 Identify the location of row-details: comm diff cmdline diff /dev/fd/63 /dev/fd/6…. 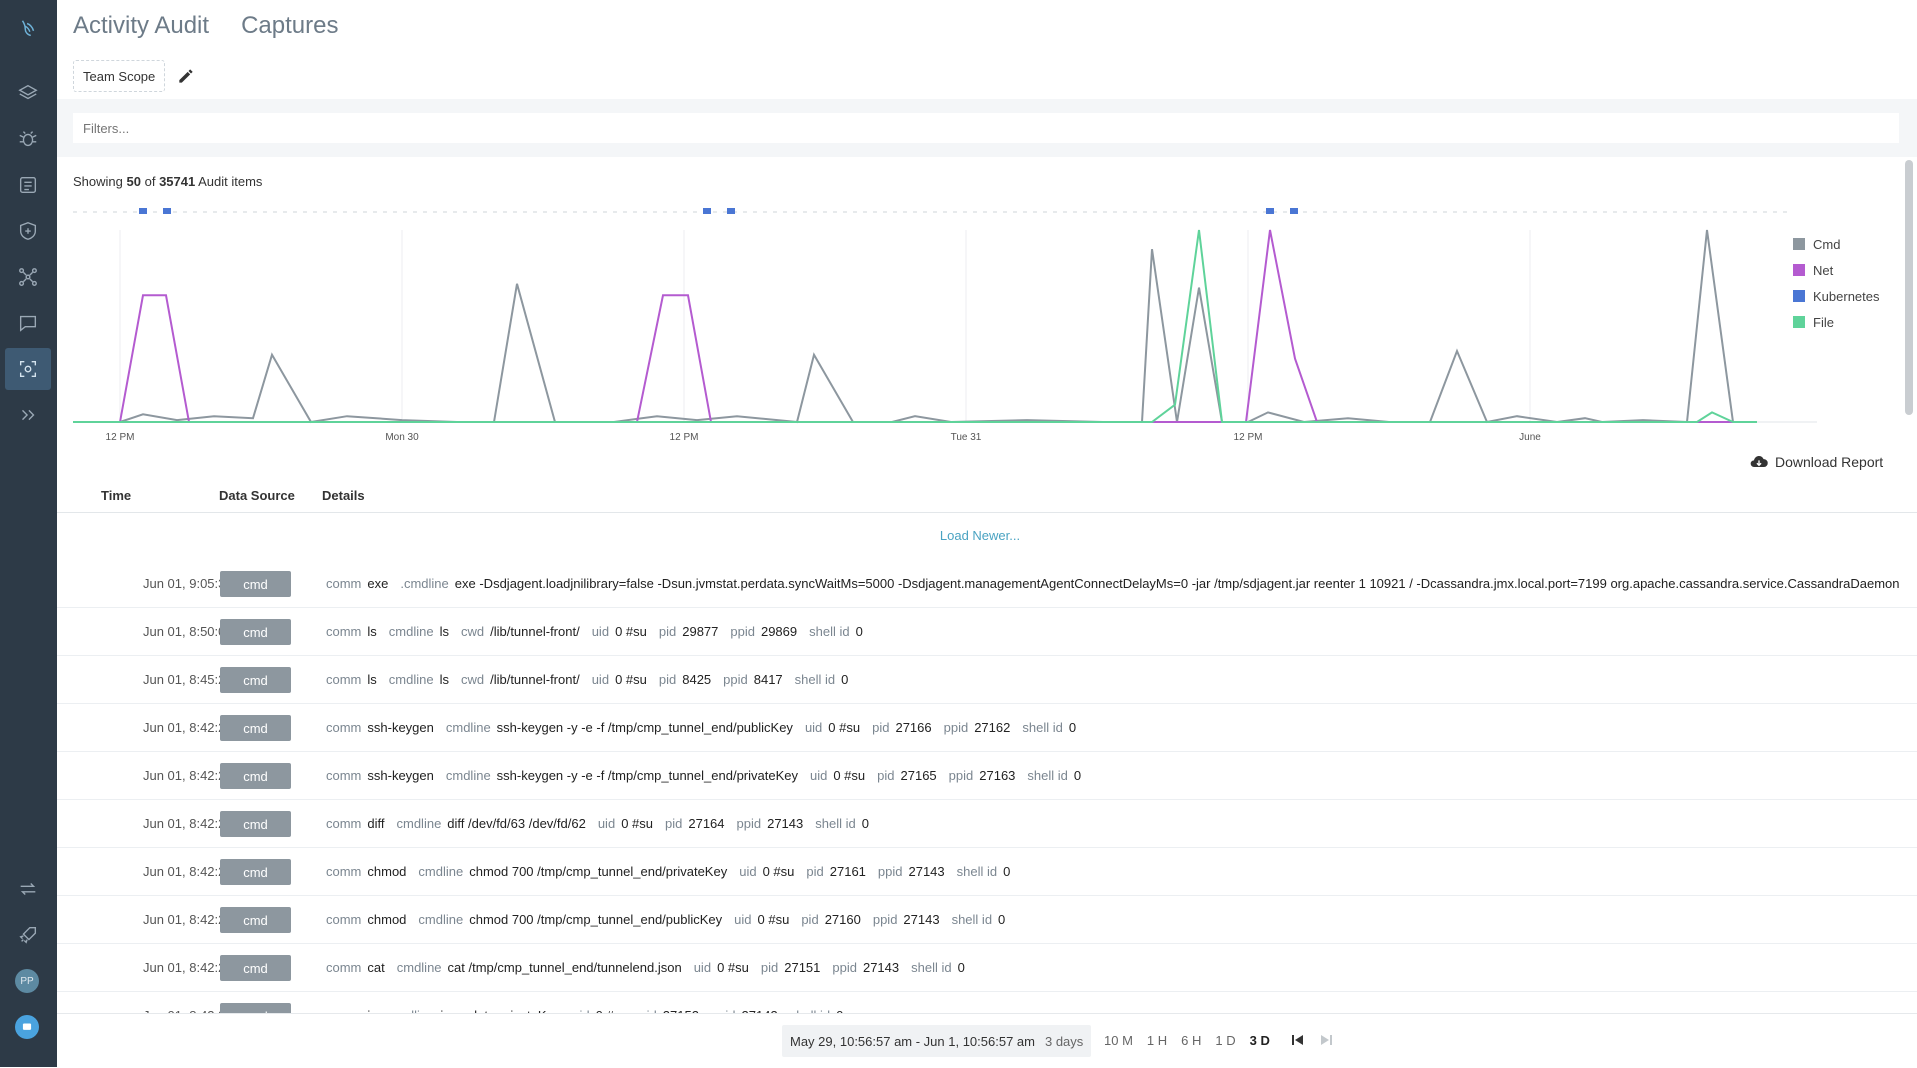
(597, 823).